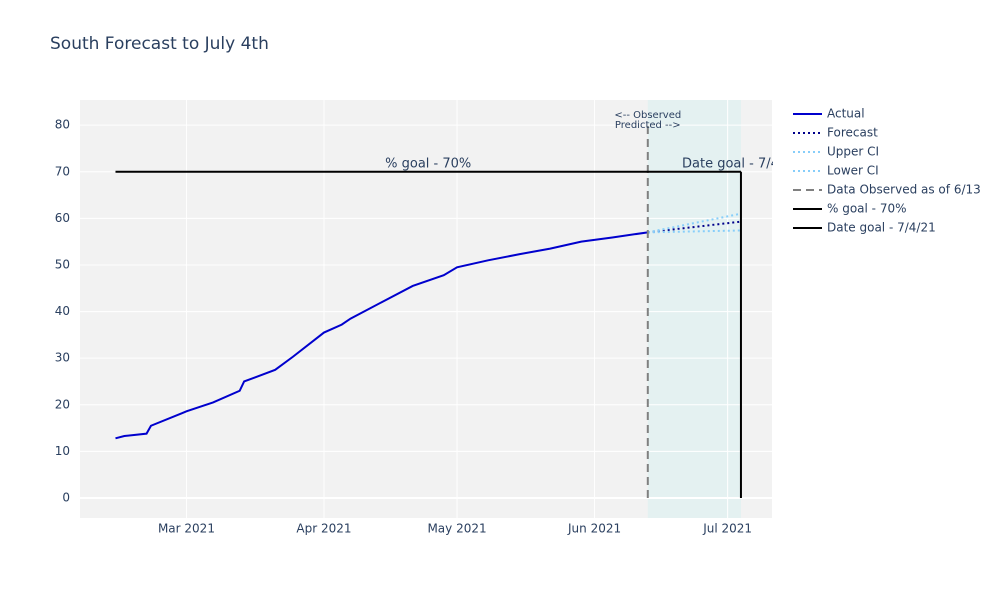 The image size is (1000, 604). Describe the element at coordinates (867, 209) in the screenshot. I see `legend-label: % goal - 70%` at that location.